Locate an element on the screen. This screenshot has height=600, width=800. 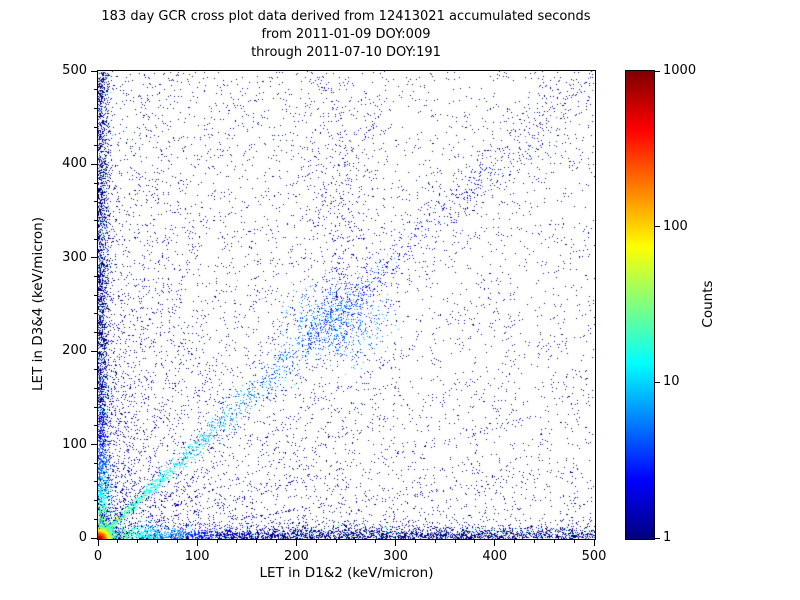
title-line-2: from 2011-01-09 DOY:009 is located at coordinates (346, 35).